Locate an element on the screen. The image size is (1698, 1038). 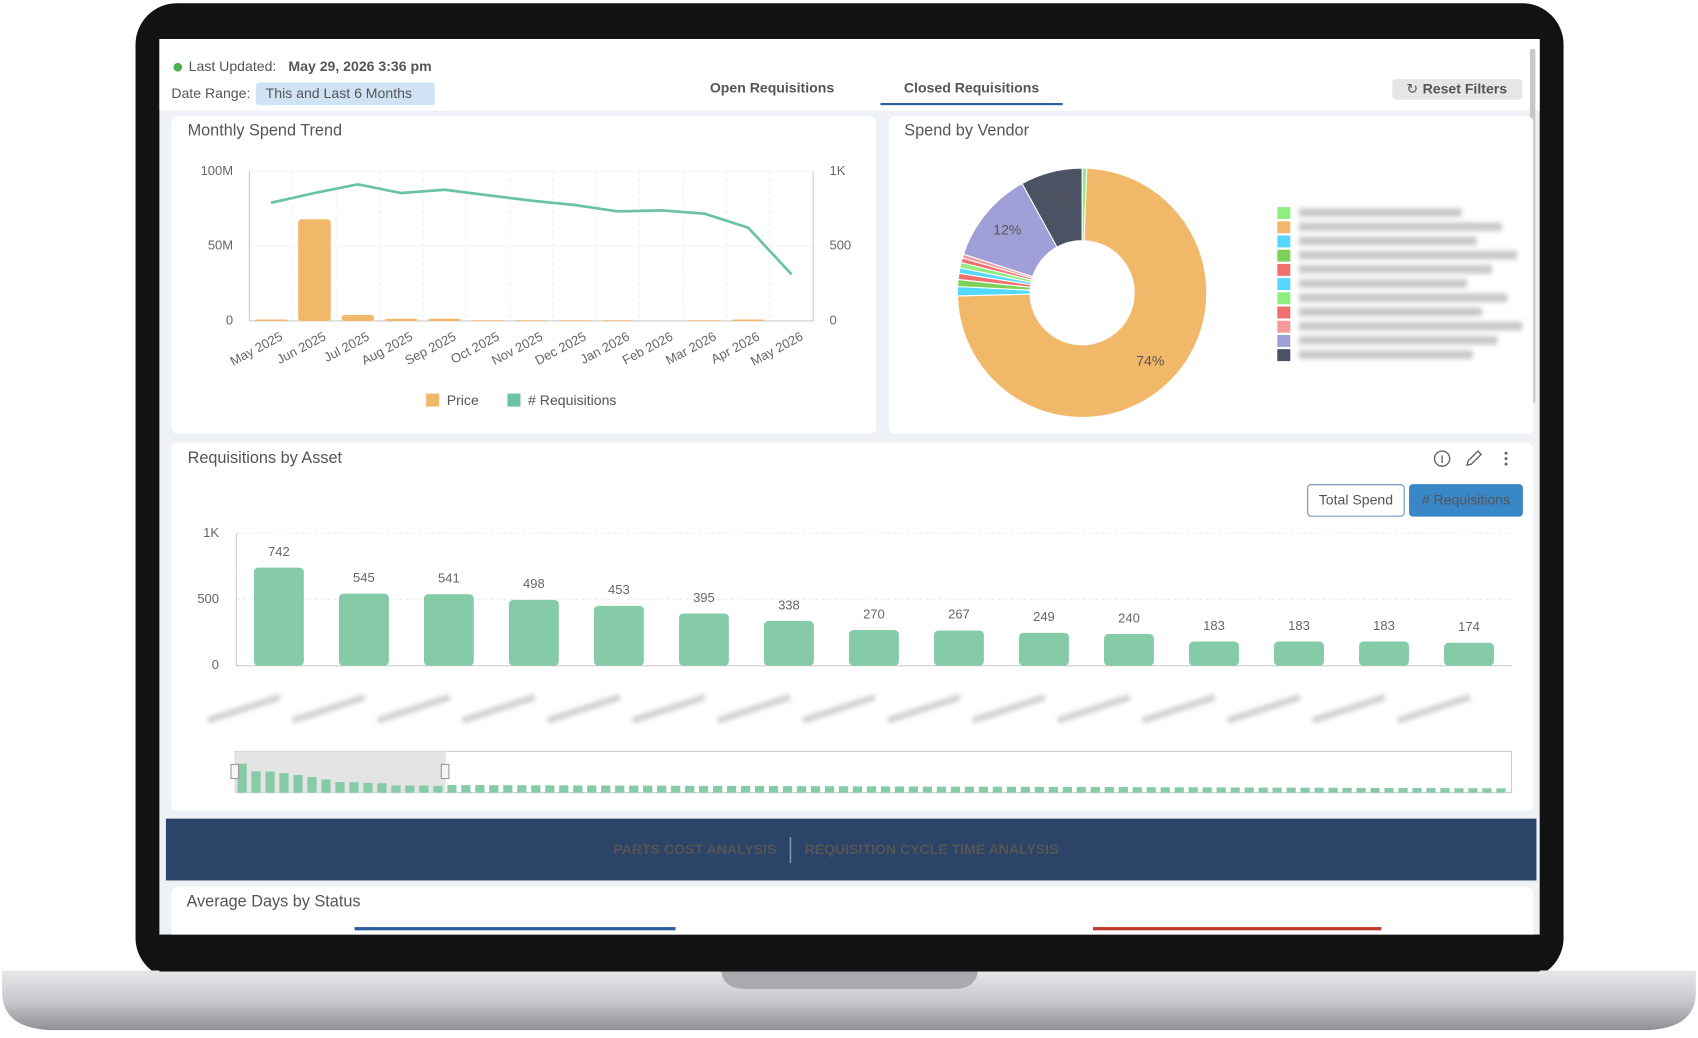
edit-icon is located at coordinates (1474, 458).